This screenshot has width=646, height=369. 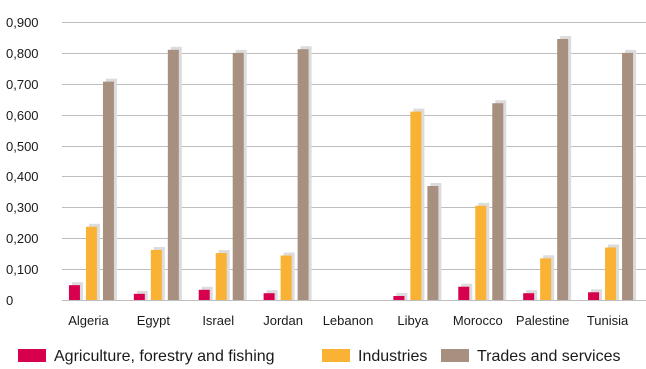 I want to click on x-category-label: Tunisia, so click(x=608, y=320).